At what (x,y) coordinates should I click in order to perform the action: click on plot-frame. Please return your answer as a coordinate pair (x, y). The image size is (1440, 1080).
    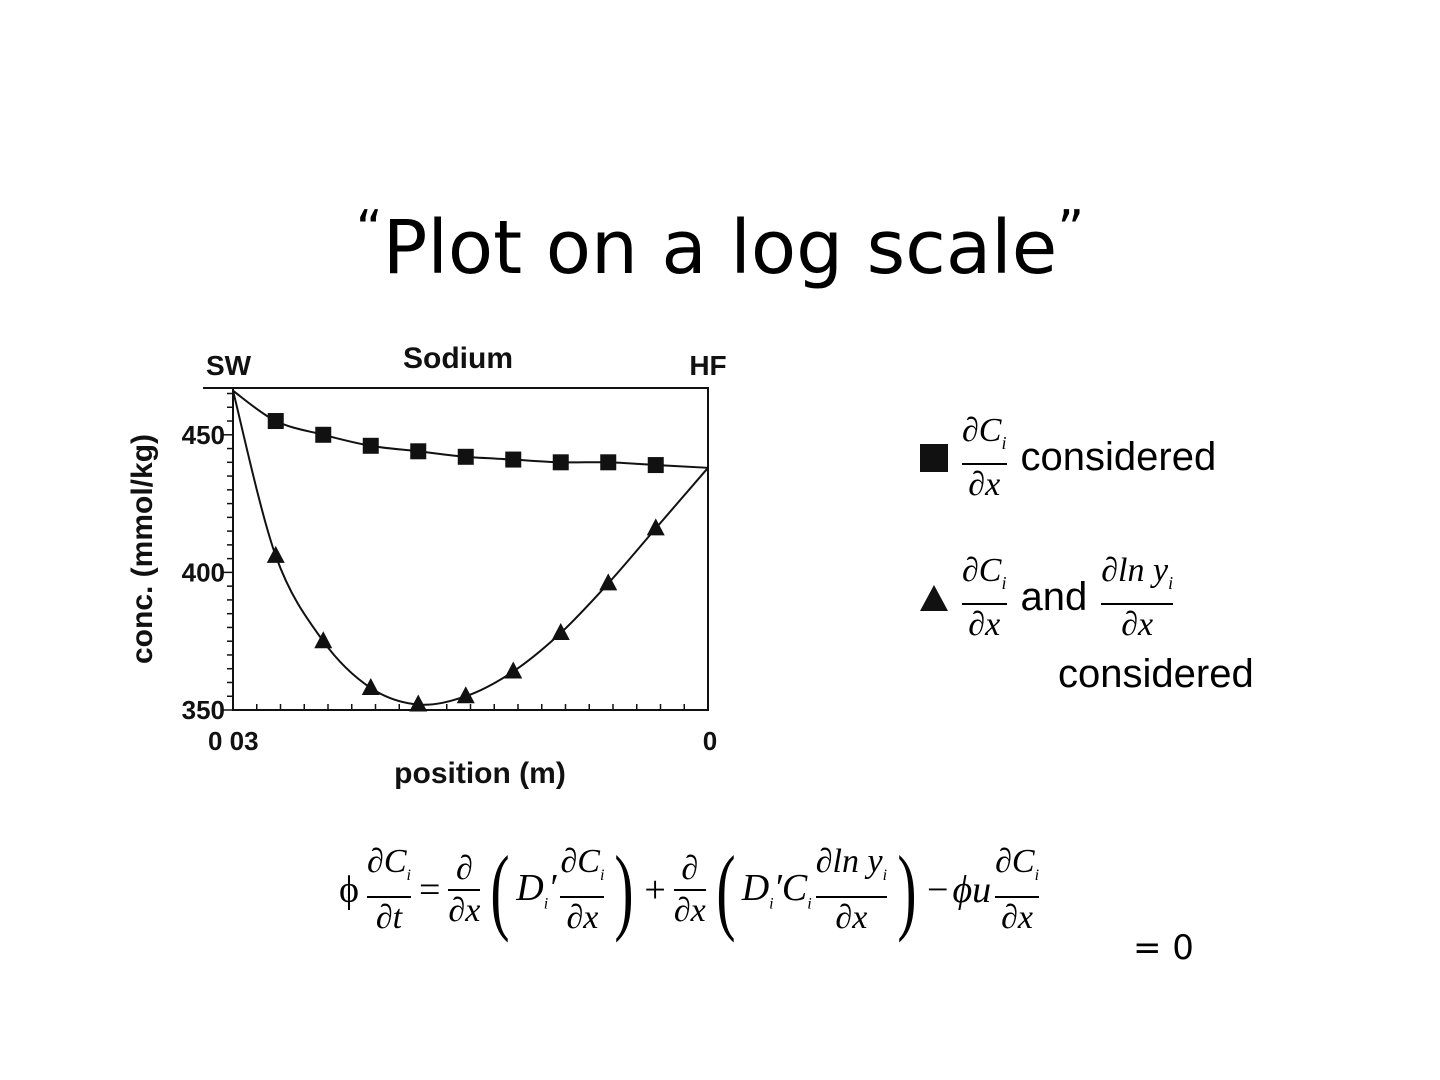
    Looking at the image, I should click on (470, 549).